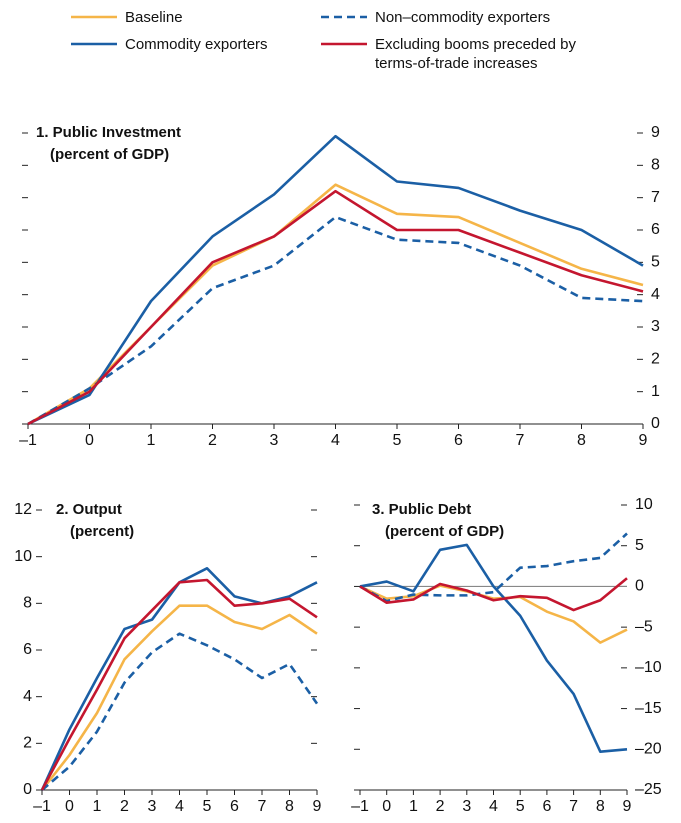  I want to click on y-tick-label: 9, so click(655, 132).